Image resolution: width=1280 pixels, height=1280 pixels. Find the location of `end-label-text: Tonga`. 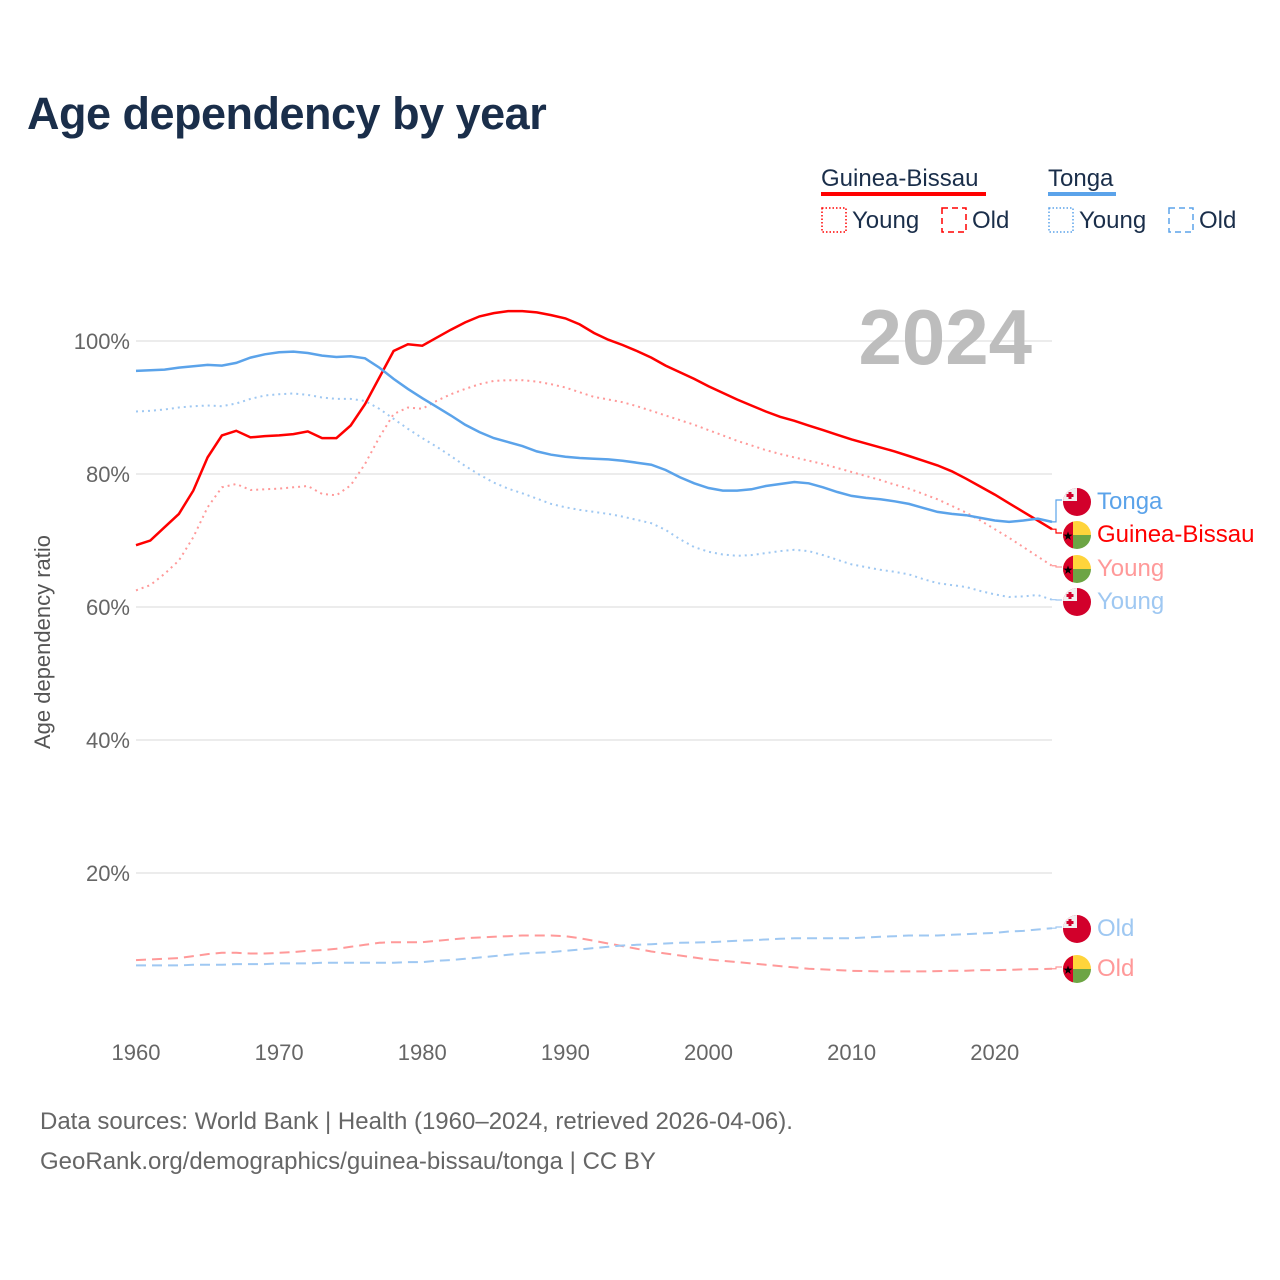

end-label-text: Tonga is located at coordinates (1130, 501).